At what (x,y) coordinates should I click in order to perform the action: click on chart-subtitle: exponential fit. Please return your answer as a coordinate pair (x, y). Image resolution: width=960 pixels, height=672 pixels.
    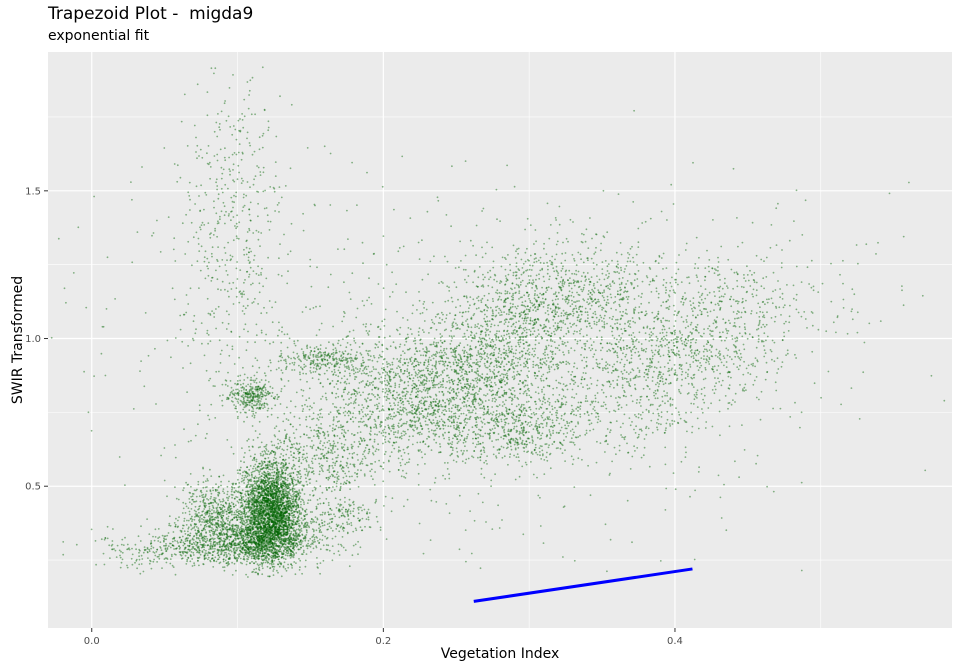
    Looking at the image, I should click on (99, 36).